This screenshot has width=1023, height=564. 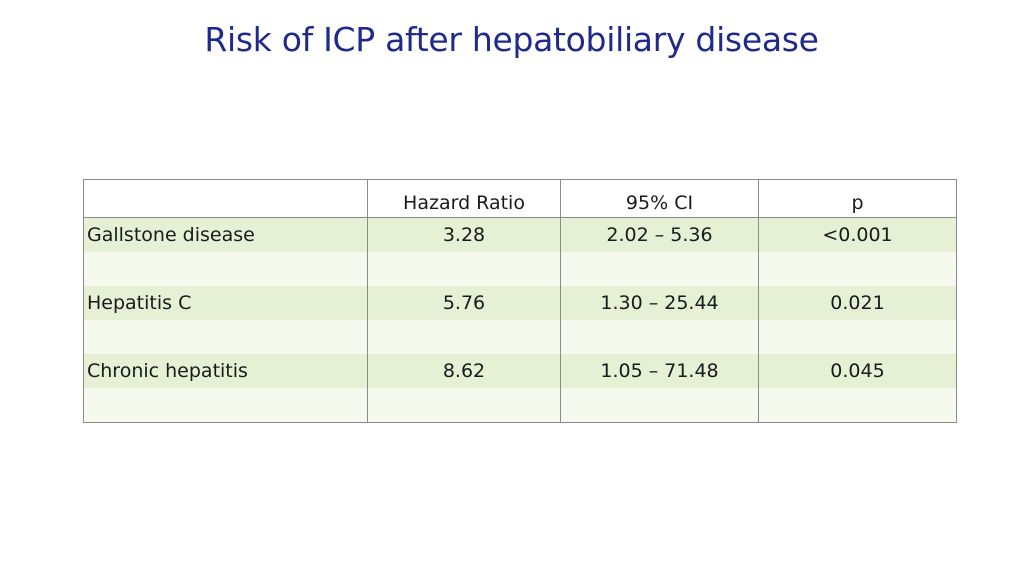 What do you see at coordinates (857, 198) in the screenshot?
I see `header-p-value: p` at bounding box center [857, 198].